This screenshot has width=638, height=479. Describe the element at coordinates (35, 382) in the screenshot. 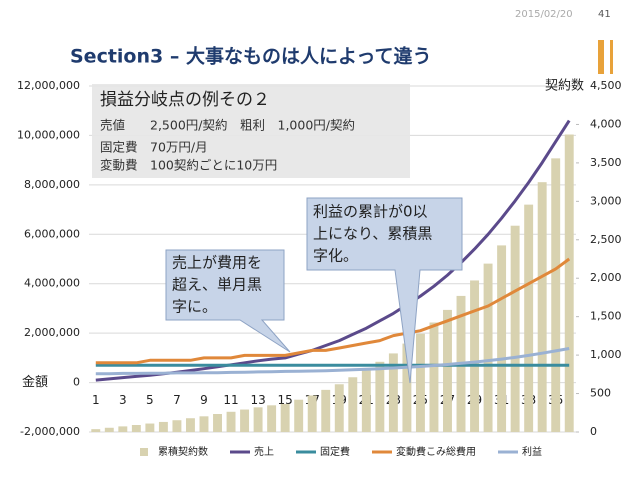

I see `y-axis-label: 金額` at that location.